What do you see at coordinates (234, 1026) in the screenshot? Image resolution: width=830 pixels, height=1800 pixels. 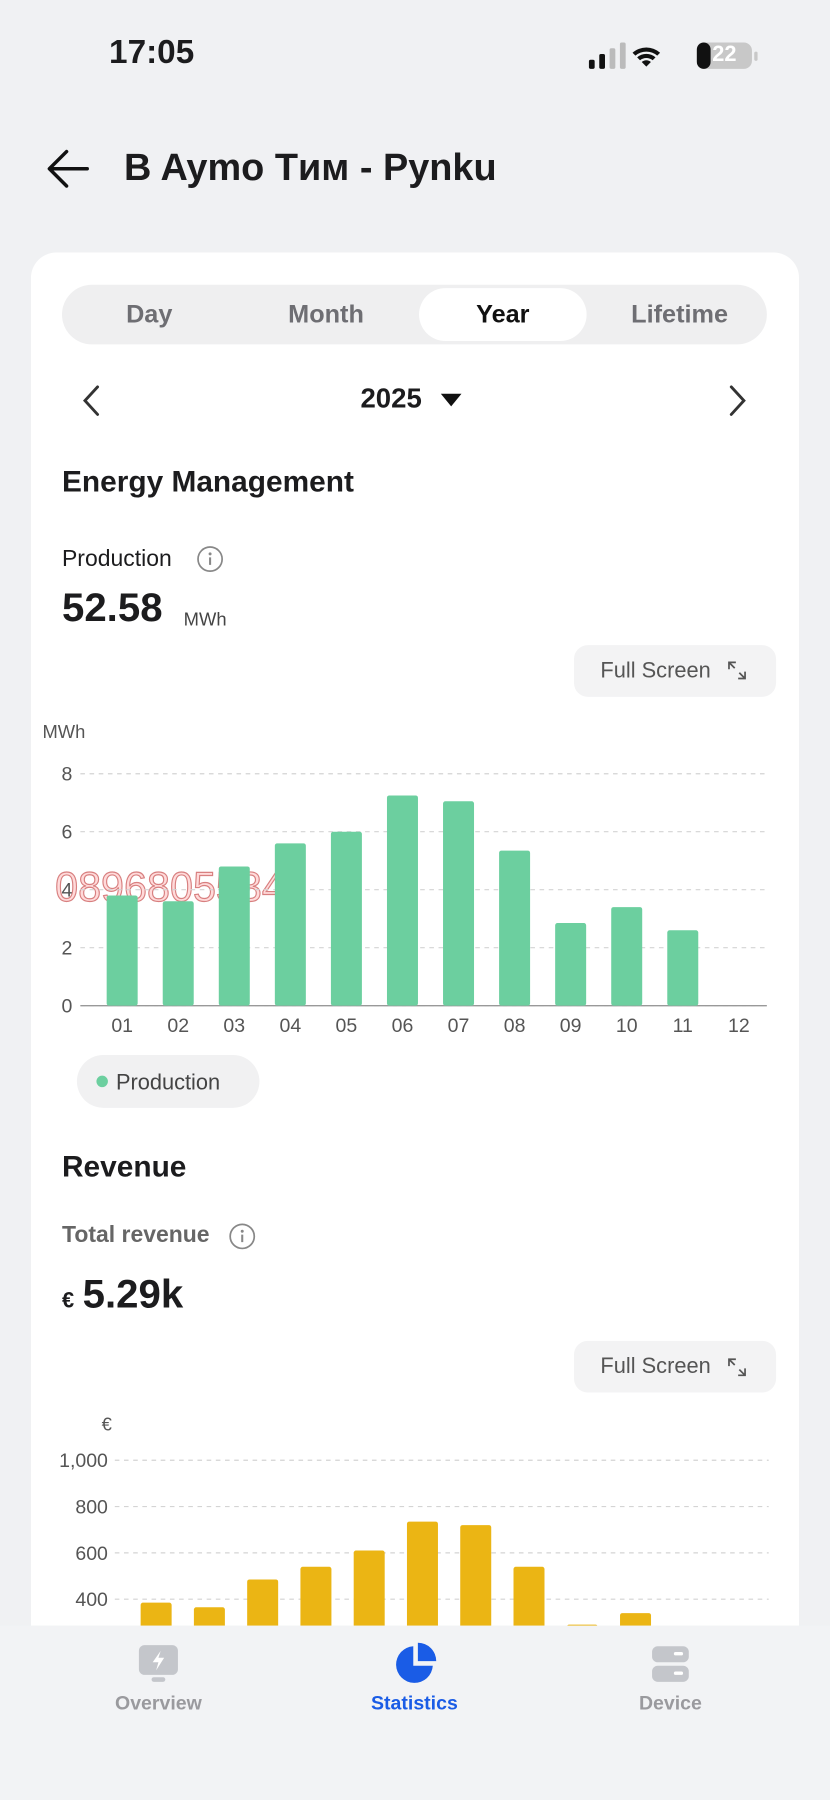 I see `x-tick-label: 03` at bounding box center [234, 1026].